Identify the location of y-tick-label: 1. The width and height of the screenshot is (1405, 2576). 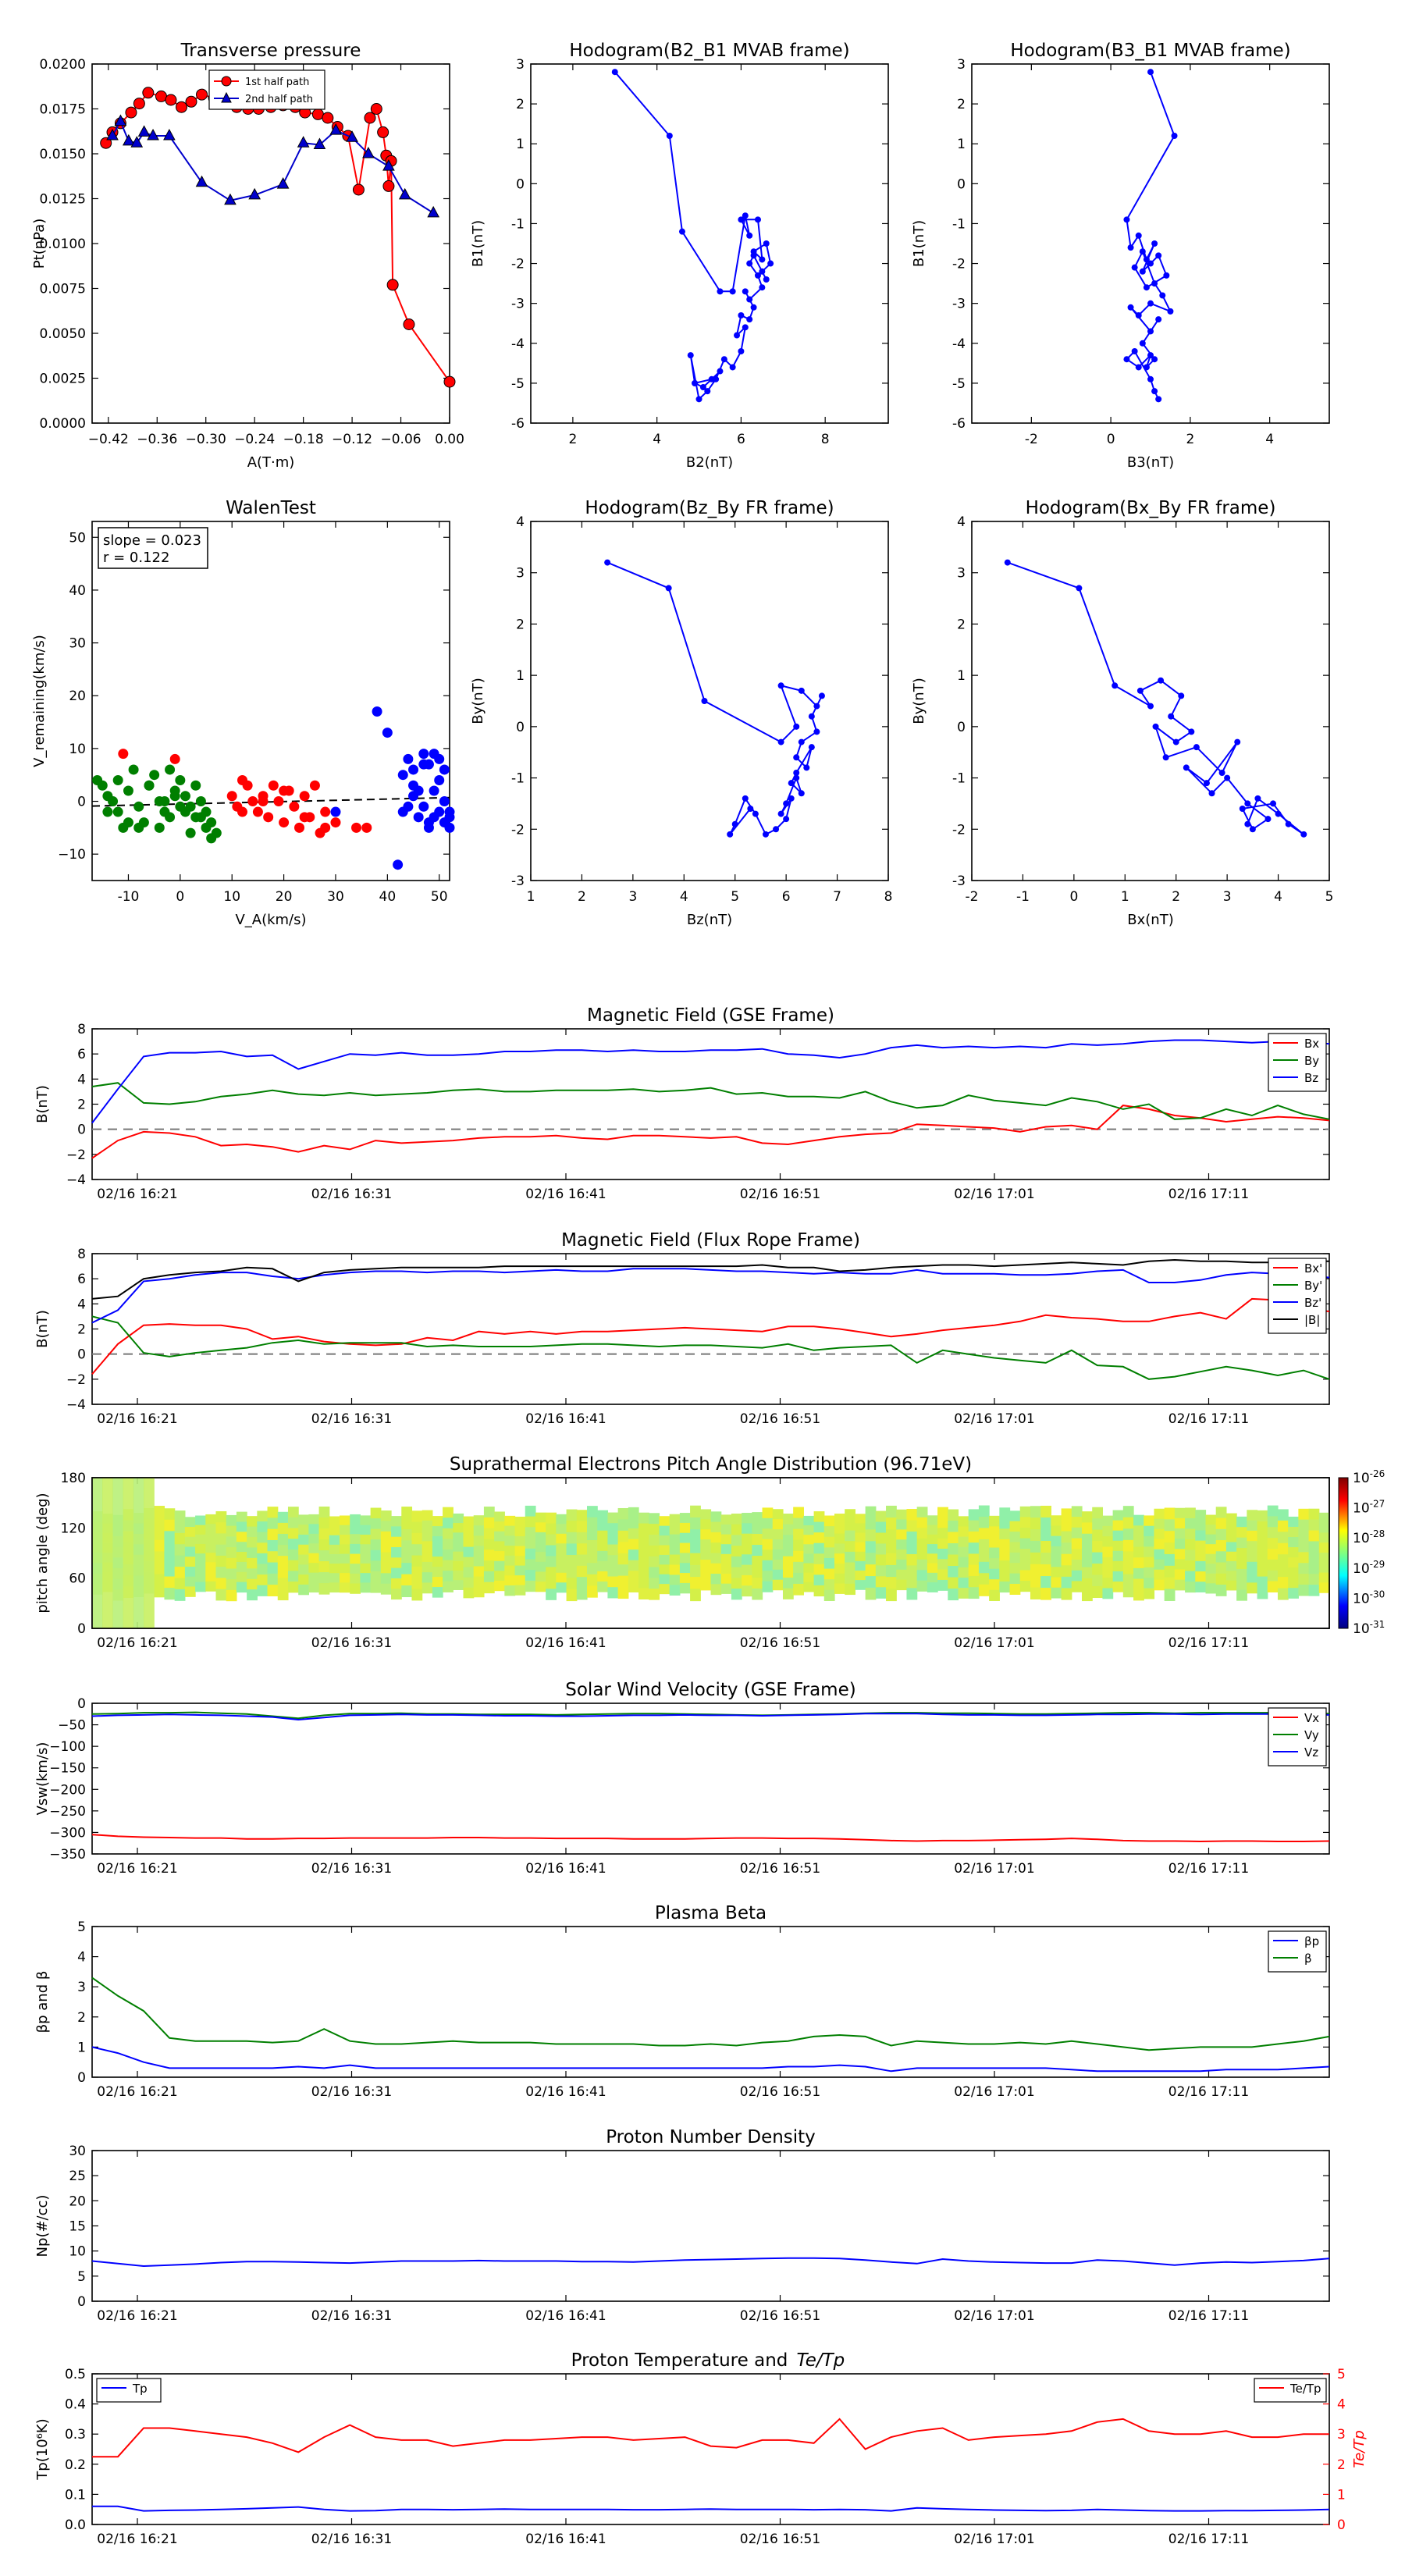
(520, 676).